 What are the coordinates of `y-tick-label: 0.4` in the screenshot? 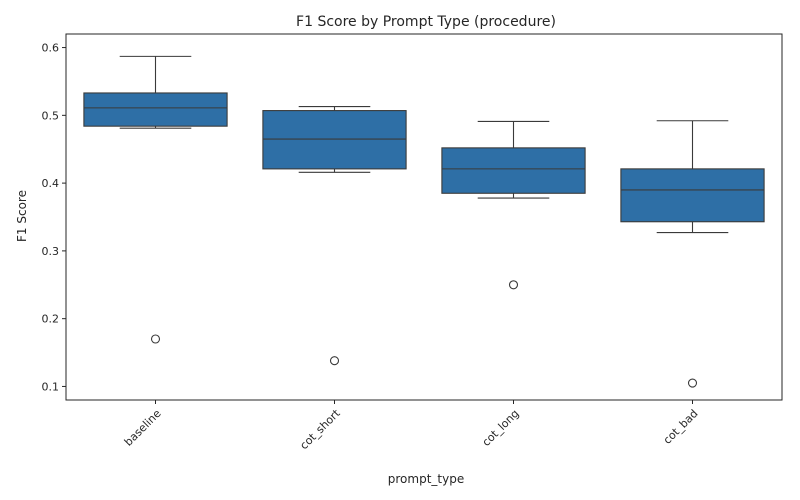 It's located at (51, 183).